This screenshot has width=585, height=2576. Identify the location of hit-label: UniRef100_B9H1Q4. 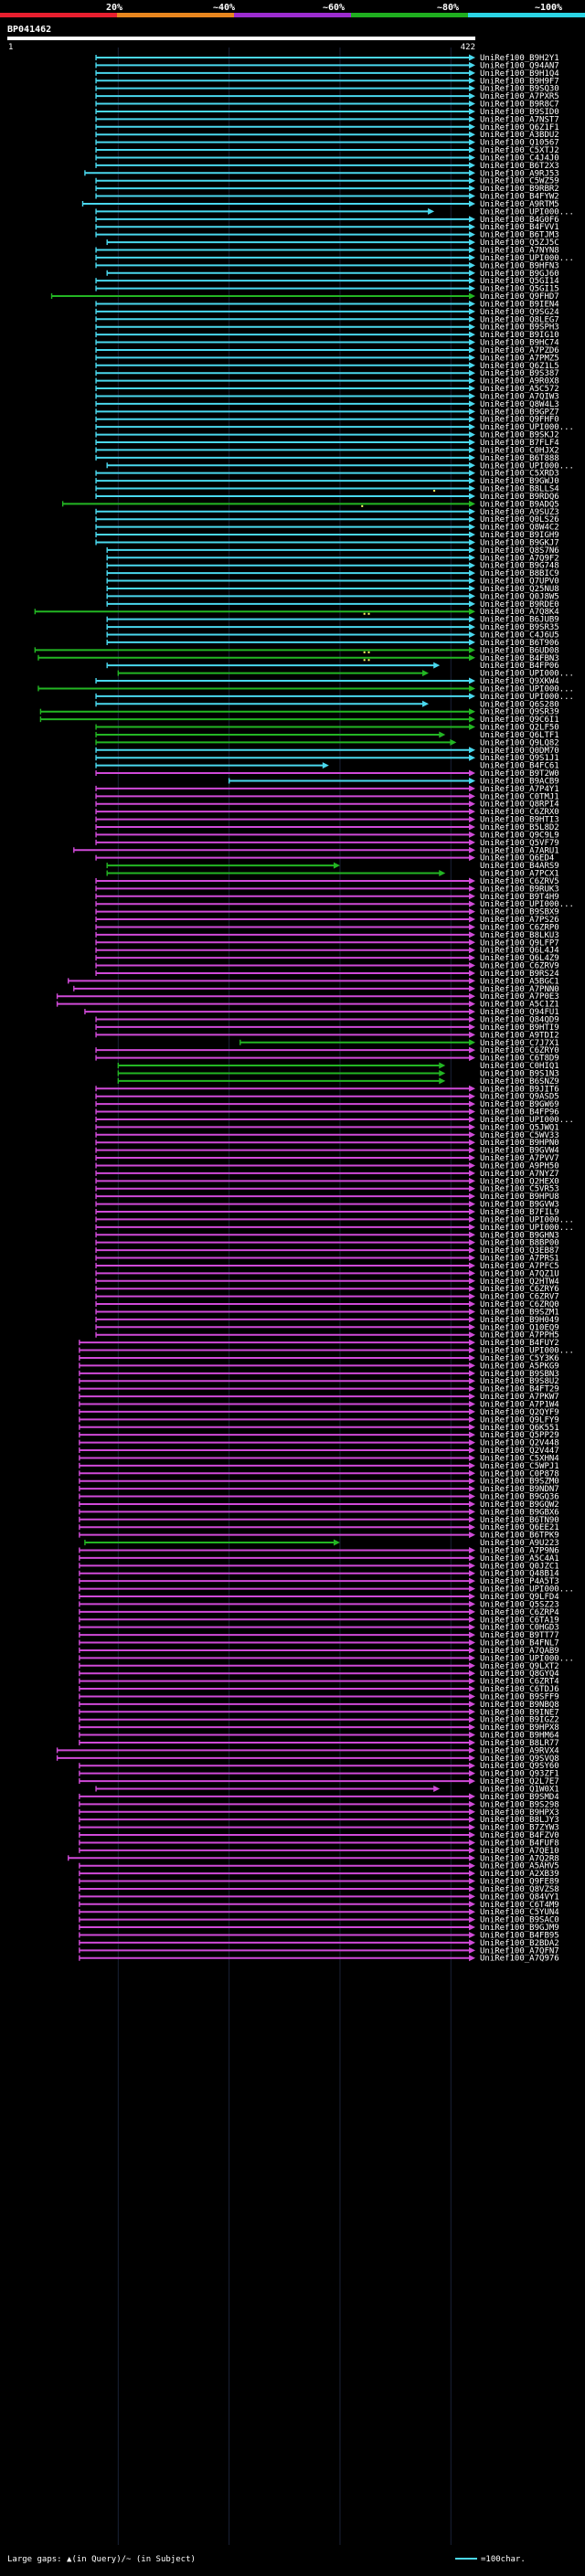
(519, 74).